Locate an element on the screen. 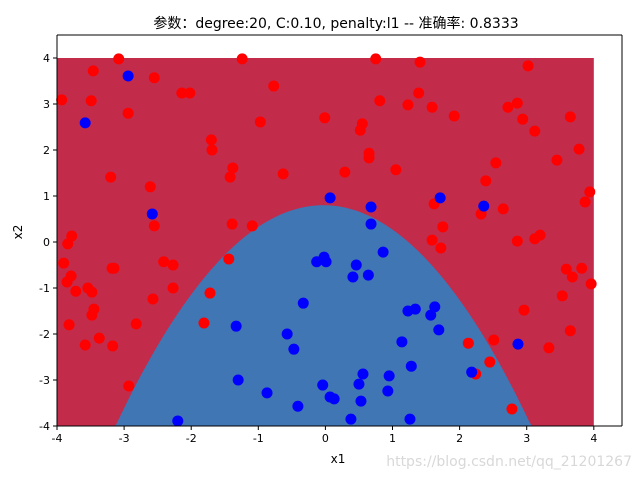 This screenshot has height=480, width=640. y-tick-label: -3 is located at coordinates (44, 380).